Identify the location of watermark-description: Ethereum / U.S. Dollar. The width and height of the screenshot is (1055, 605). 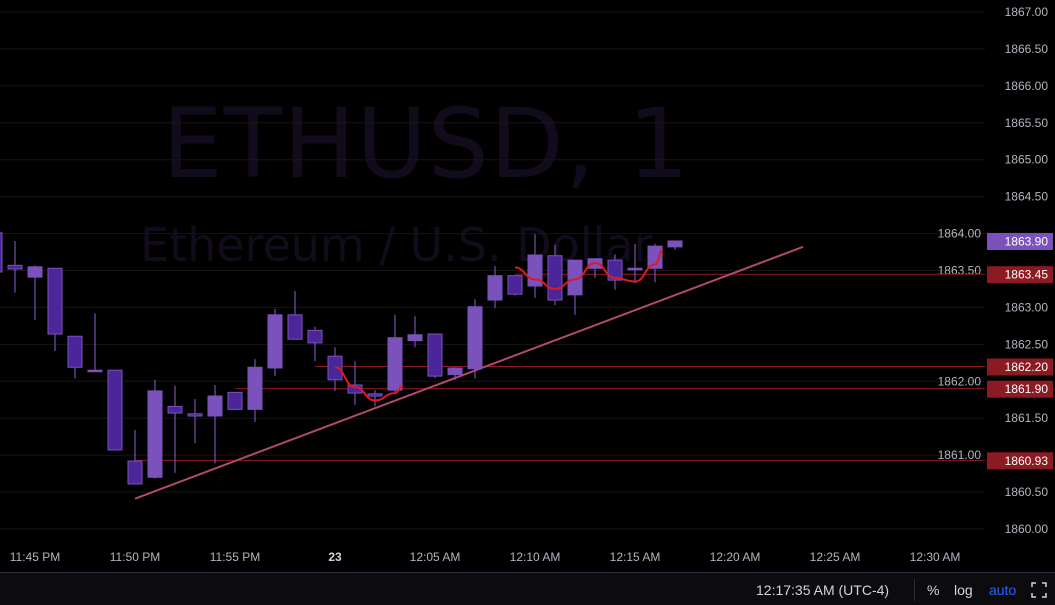
(396, 245).